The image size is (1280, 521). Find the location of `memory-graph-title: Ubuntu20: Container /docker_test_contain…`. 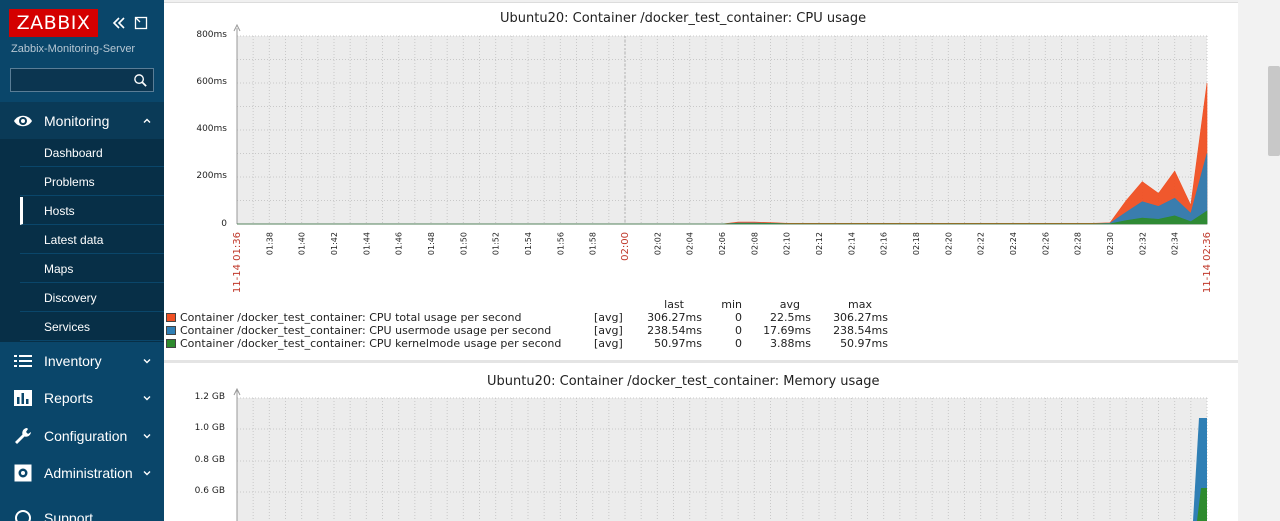

memory-graph-title: Ubuntu20: Container /docker_test_contain… is located at coordinates (683, 381).